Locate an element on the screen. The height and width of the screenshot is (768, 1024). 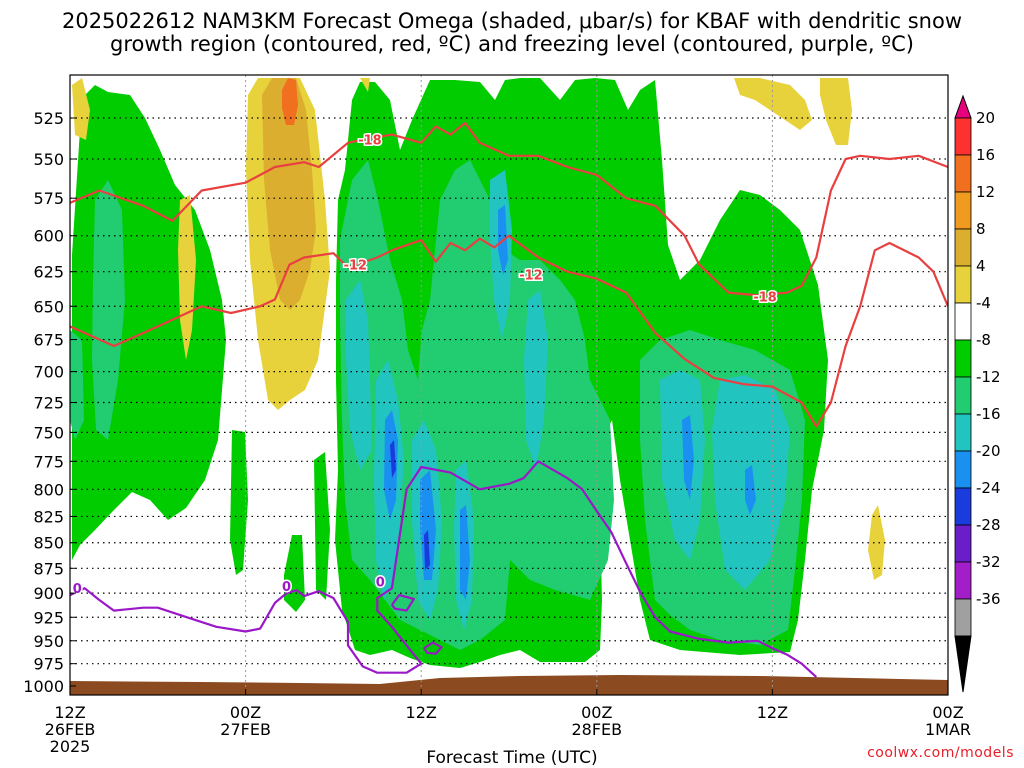
colorbar-label: 4 is located at coordinates (981, 266).